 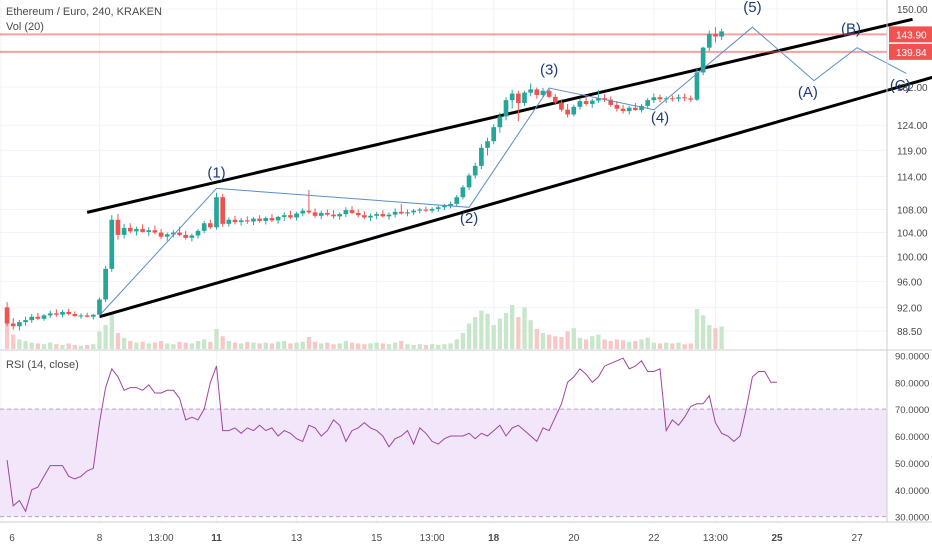 I want to click on rsi-legend: RSI (14, close), so click(x=42, y=365).